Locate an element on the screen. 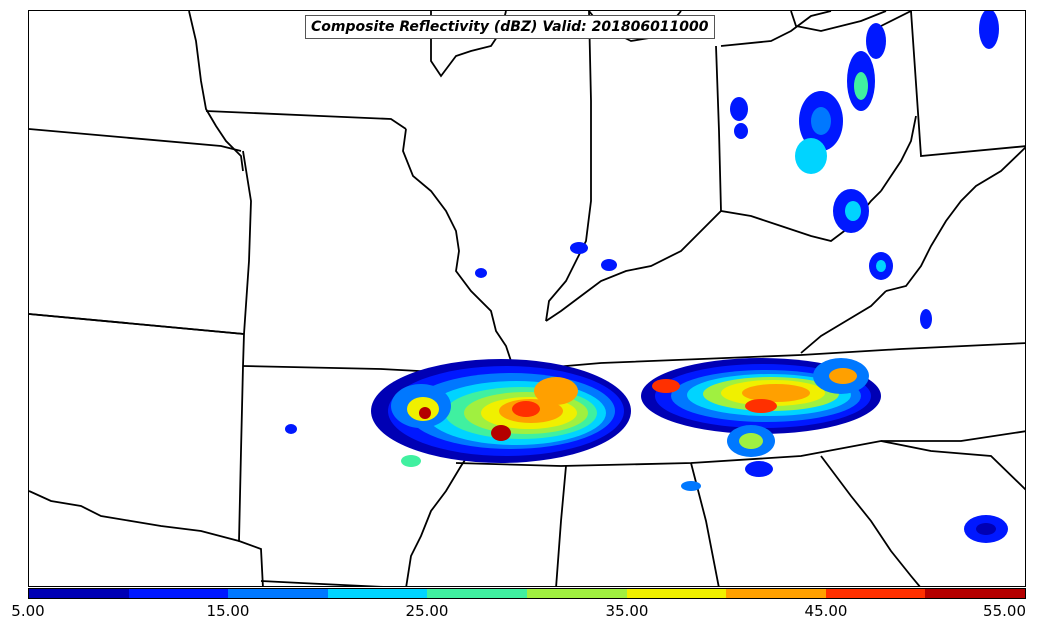 The image size is (1060, 633). lake-erie-shore is located at coordinates (816, 29).